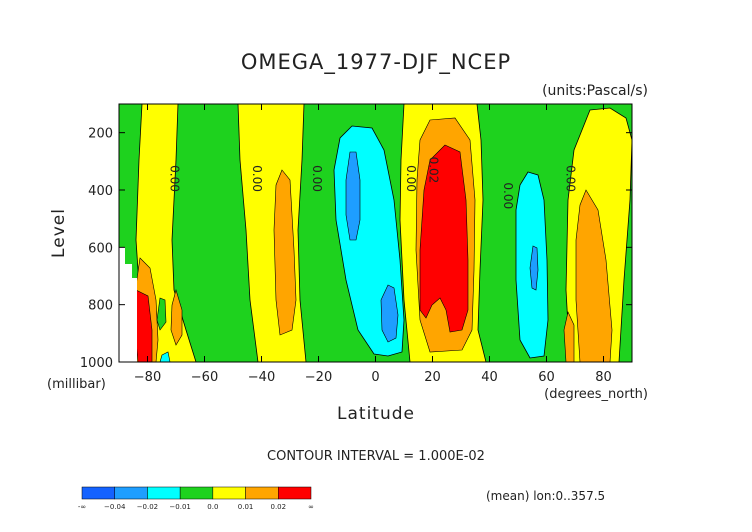  Describe the element at coordinates (595, 91) in the screenshot. I see `units-label: (units:Pascal/s)` at that location.